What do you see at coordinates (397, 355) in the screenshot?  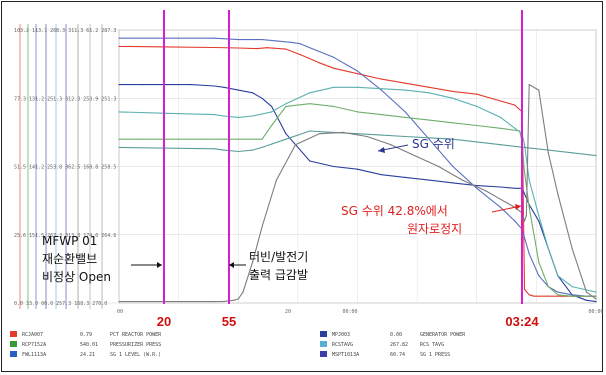 I see `legend-value-5: 60.74` at bounding box center [397, 355].